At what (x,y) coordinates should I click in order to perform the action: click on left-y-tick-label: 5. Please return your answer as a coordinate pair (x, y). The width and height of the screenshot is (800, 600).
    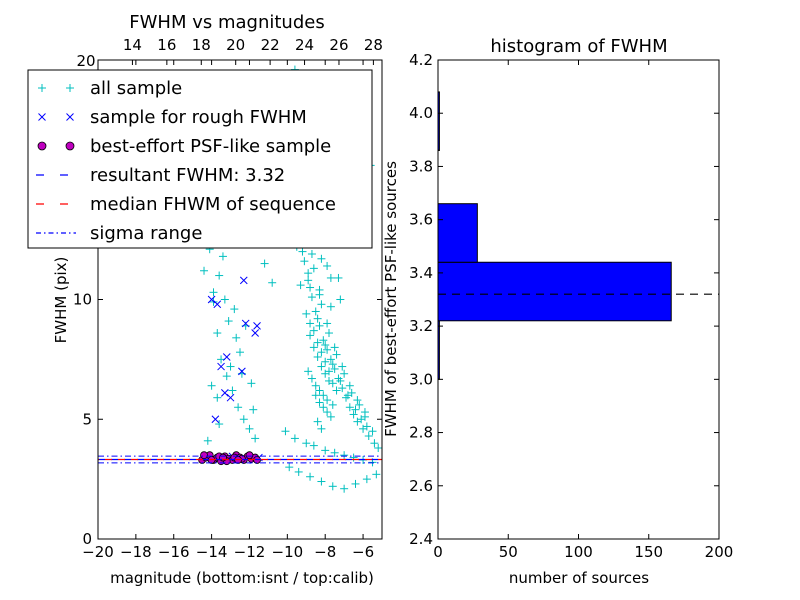
    Looking at the image, I should click on (87, 419).